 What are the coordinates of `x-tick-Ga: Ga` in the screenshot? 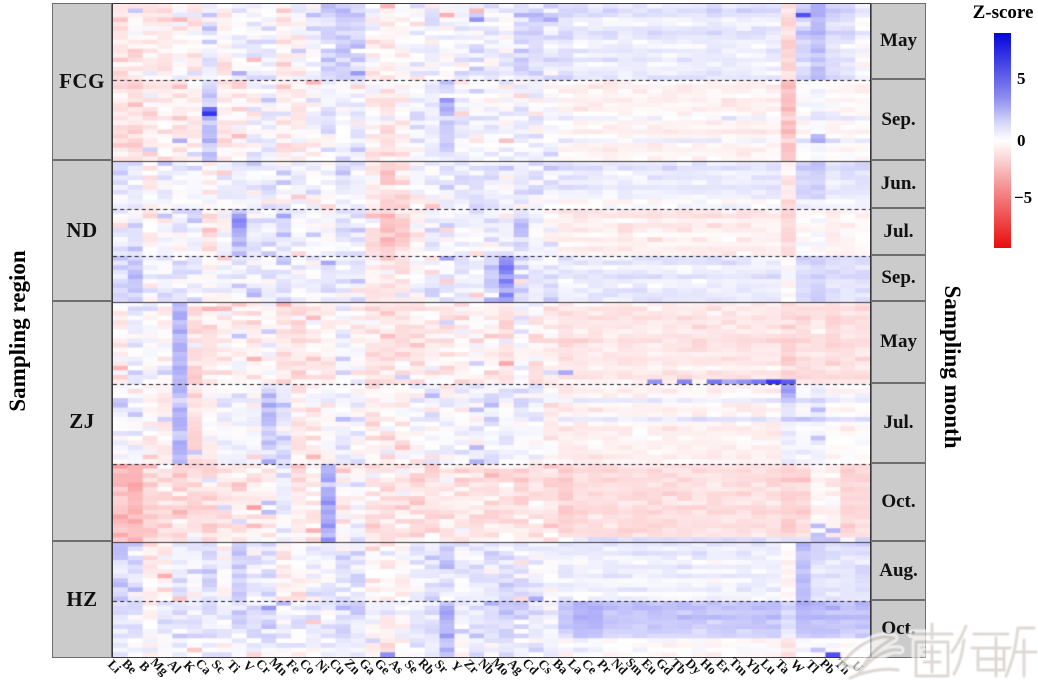 It's located at (367, 666).